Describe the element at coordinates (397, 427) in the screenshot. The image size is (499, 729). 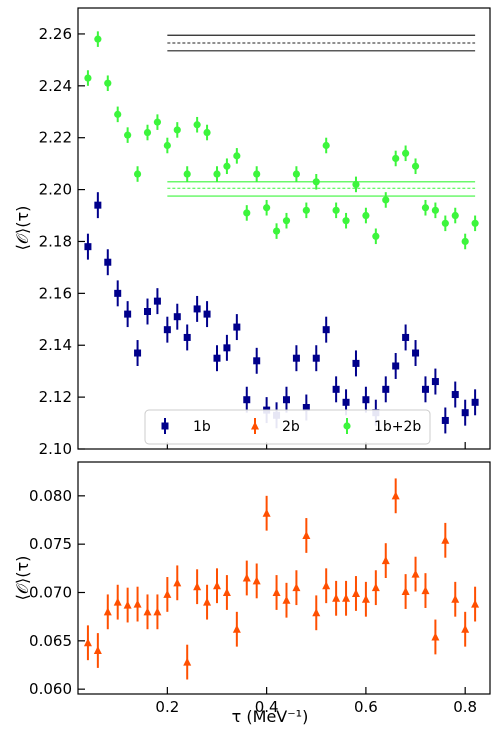
I see `legend-1b2b-label: 1b+2b` at that location.